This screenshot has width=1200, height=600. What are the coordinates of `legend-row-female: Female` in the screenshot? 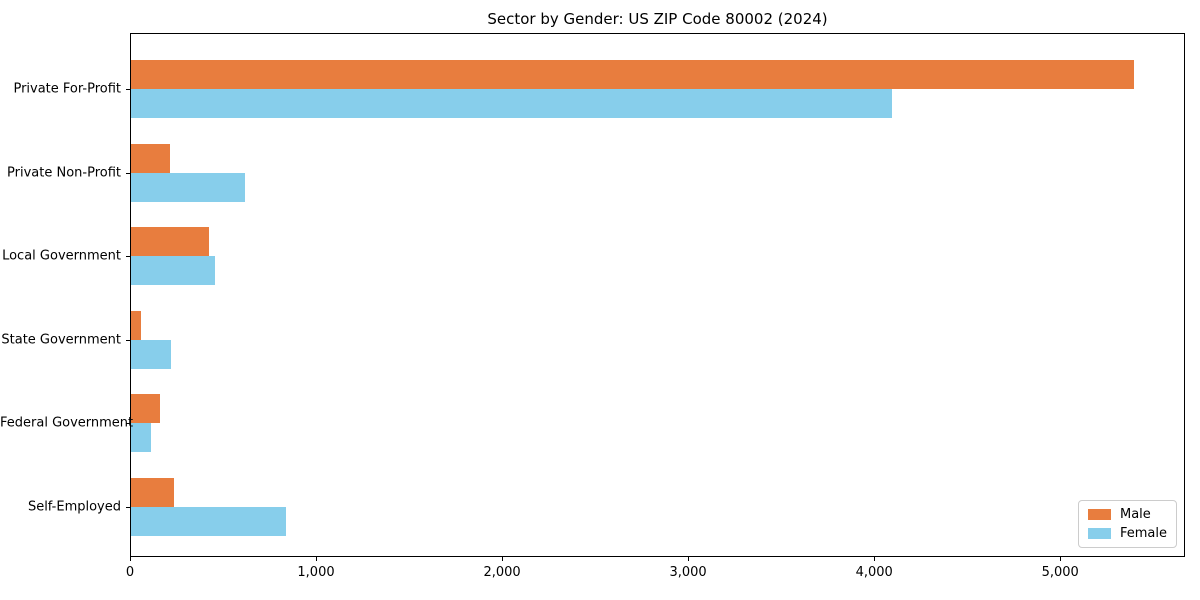 It's located at (1127, 533).